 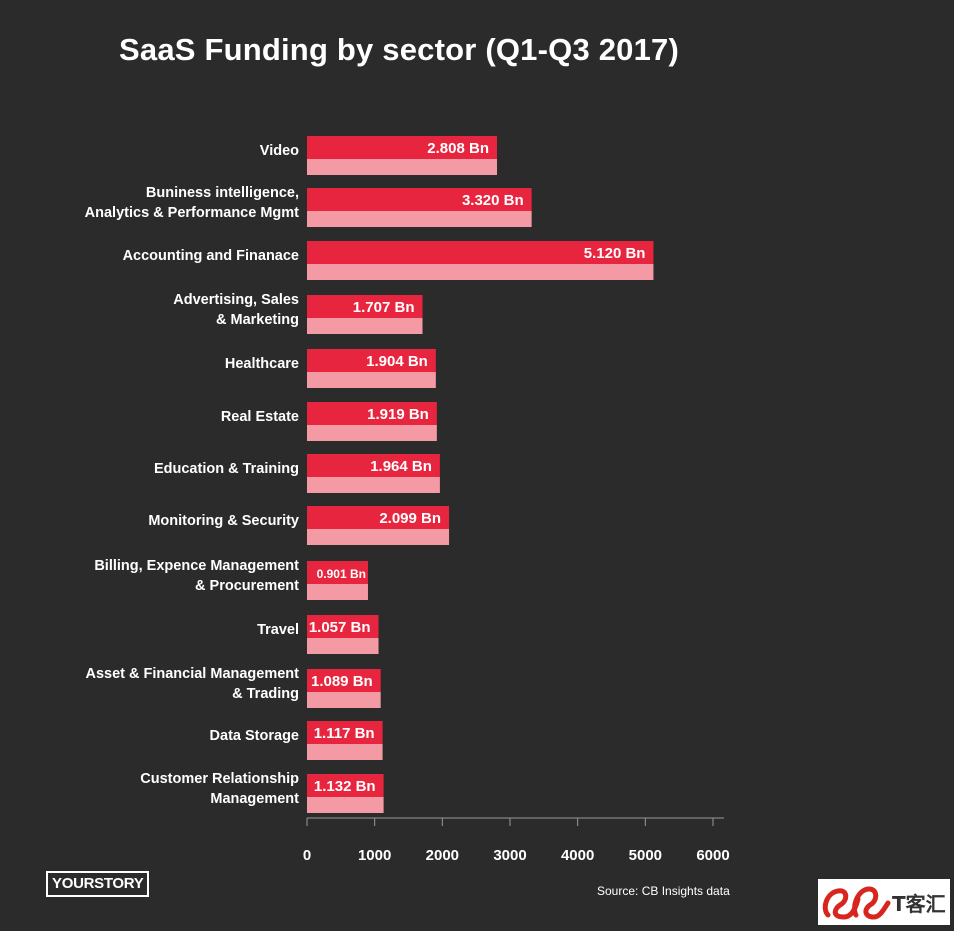 What do you see at coordinates (196, 576) in the screenshot?
I see `category-label: Billing, Expence Management & Procurement` at bounding box center [196, 576].